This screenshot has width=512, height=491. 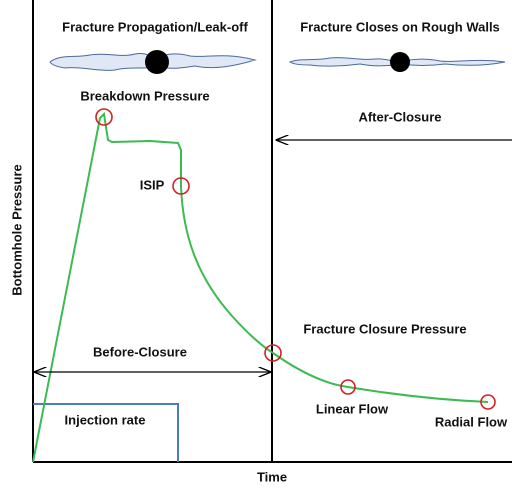 I want to click on closure-label: Fracture Closure Pressure, so click(x=384, y=328).